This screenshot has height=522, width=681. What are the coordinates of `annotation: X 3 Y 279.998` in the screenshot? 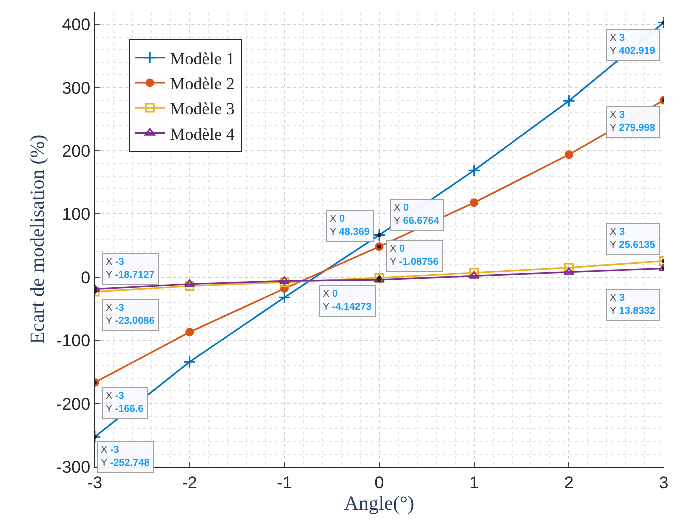 It's located at (633, 122).